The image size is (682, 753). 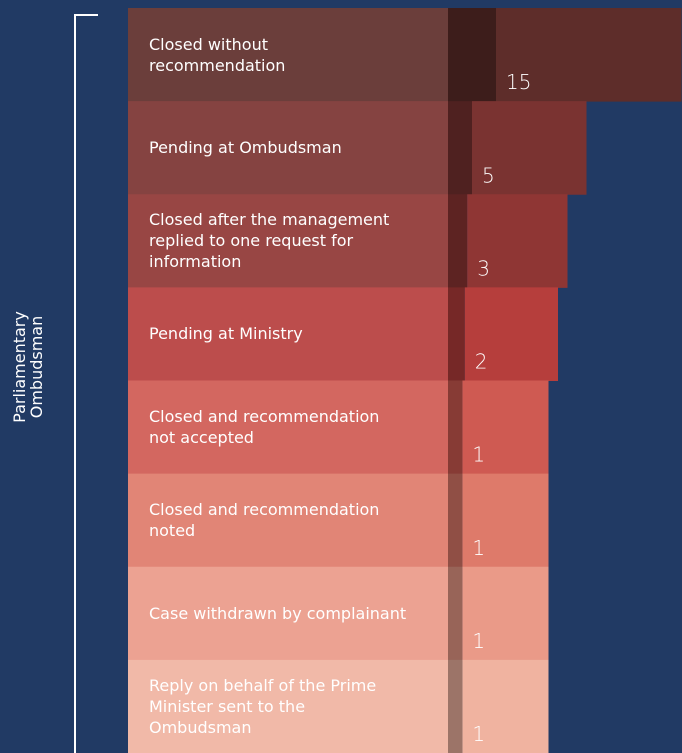 What do you see at coordinates (264, 427) in the screenshot?
I see `category-label: Closed and recommendation not accepted` at bounding box center [264, 427].